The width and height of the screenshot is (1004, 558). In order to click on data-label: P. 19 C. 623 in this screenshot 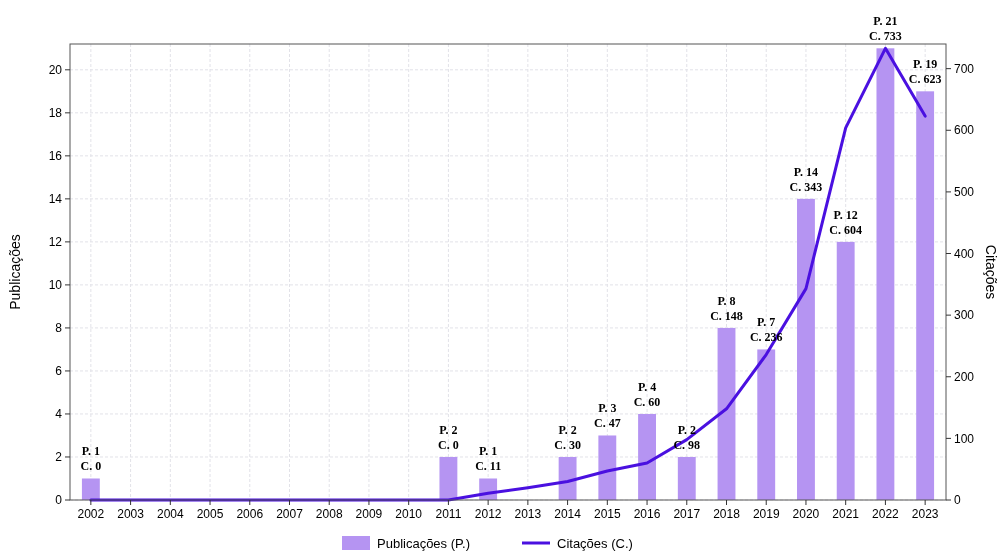, I will do `click(925, 72)`.